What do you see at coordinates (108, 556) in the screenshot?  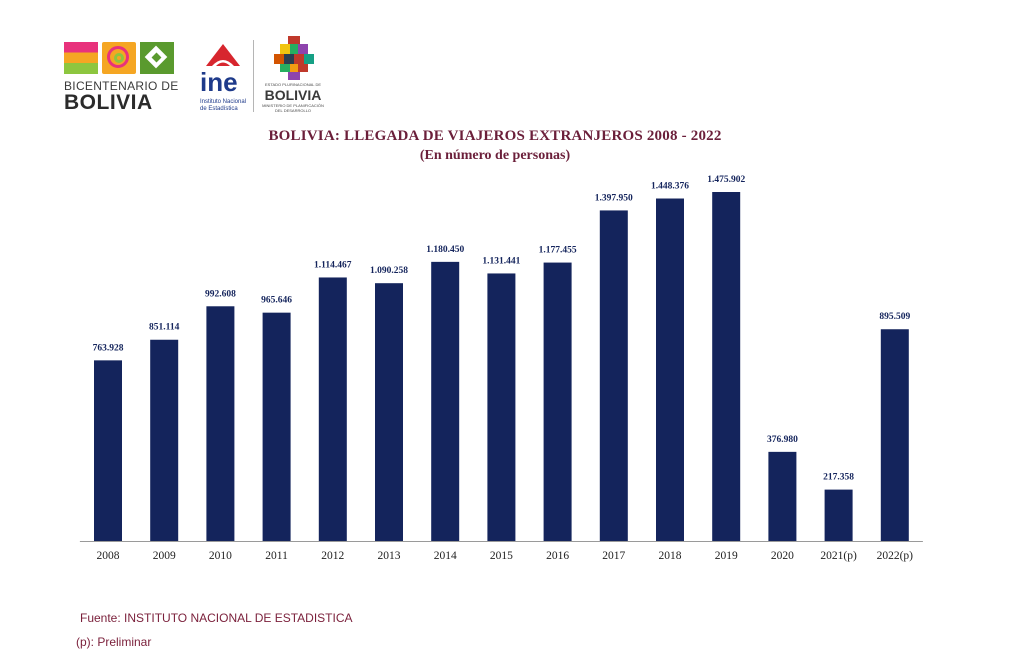 I see `tick-label-2008: 2008` at bounding box center [108, 556].